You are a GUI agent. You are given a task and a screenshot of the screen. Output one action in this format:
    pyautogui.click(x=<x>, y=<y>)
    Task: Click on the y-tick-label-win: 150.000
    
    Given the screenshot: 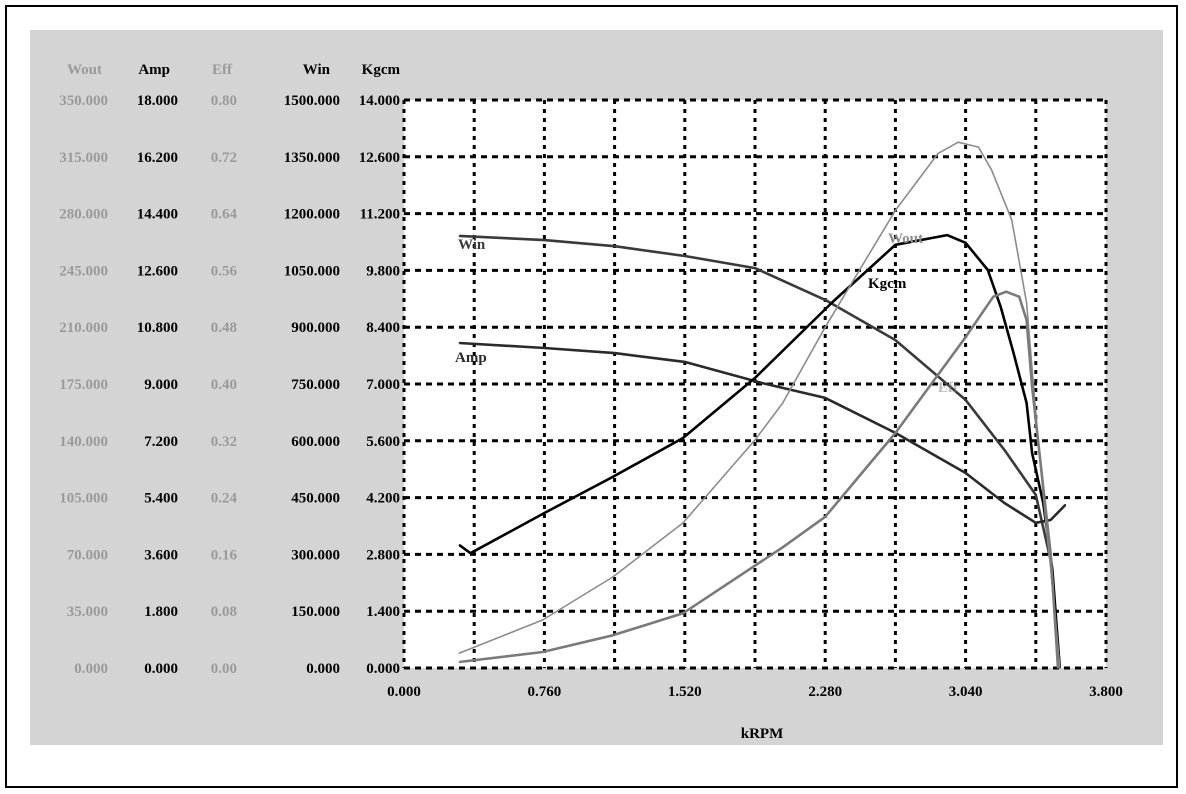 What is the action you would take?
    pyautogui.click(x=315, y=612)
    